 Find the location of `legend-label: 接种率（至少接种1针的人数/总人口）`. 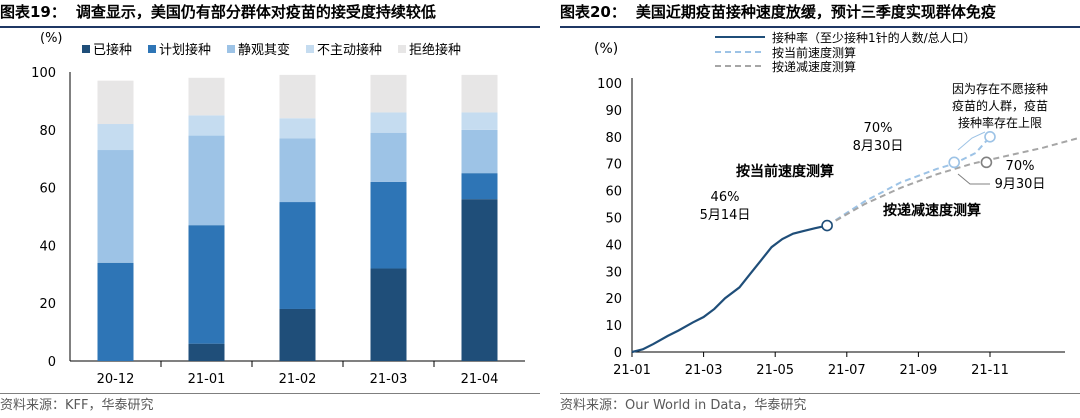

legend-label: 接种率（至少接种1针的人数/总人口） is located at coordinates (874, 37).